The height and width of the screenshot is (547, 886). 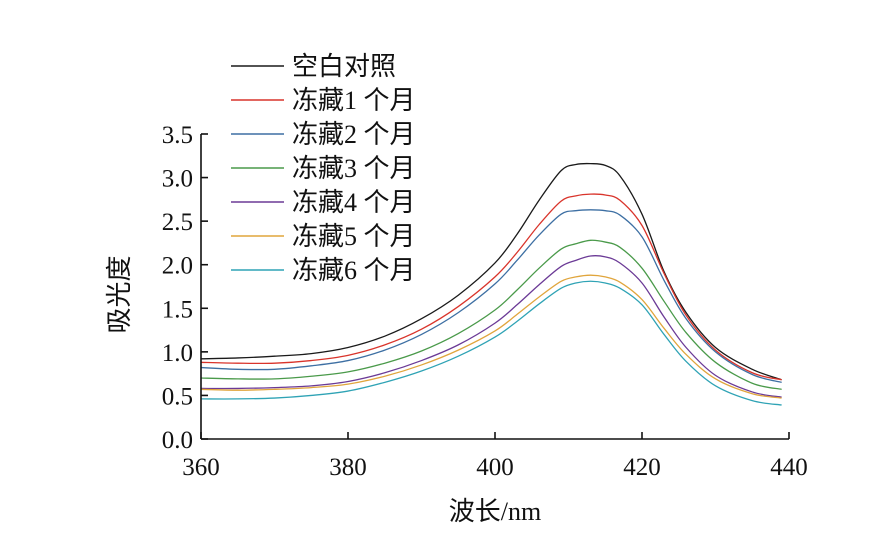 I want to click on x-tick-label: 420, so click(x=642, y=467).